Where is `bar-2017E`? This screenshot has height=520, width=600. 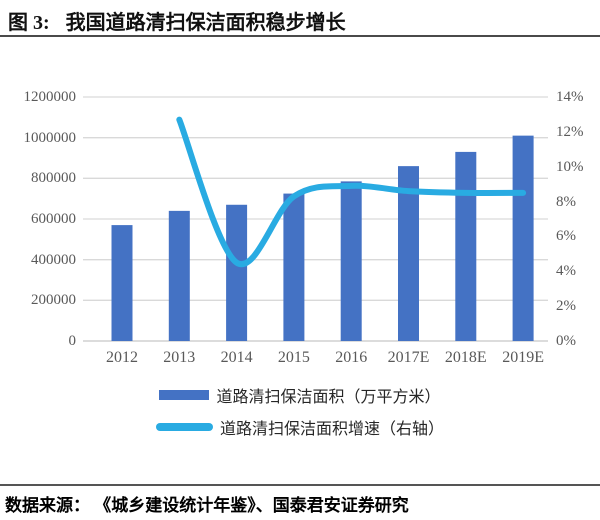
bar-2017E is located at coordinates (408, 253).